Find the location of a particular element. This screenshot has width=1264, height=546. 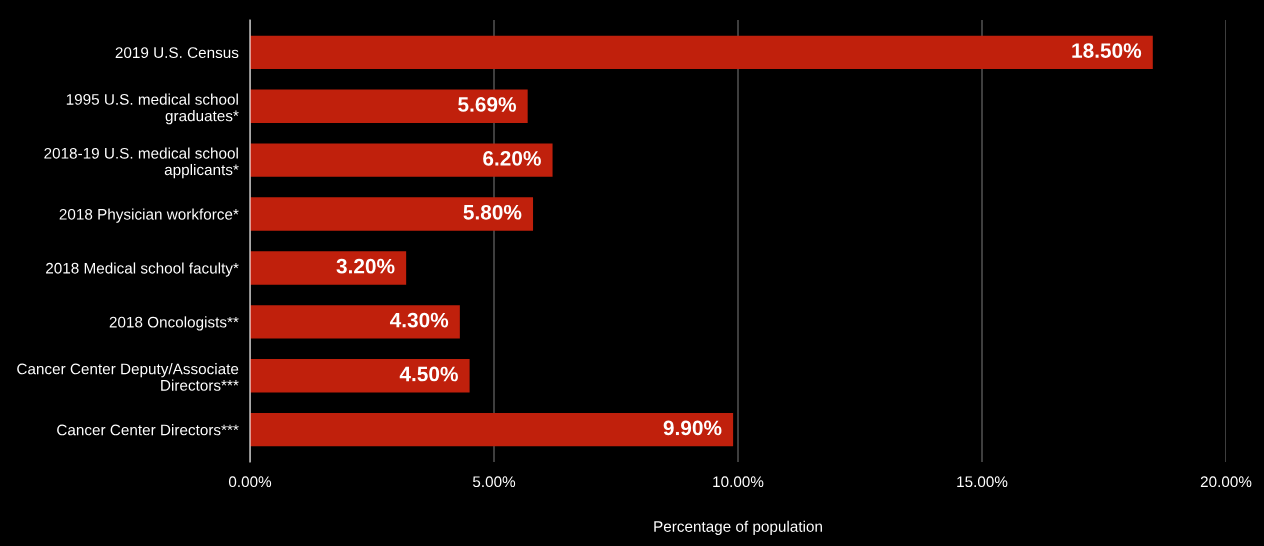

y-tick-label: 1995 U.S. medical school graduates* is located at coordinates (152, 109).